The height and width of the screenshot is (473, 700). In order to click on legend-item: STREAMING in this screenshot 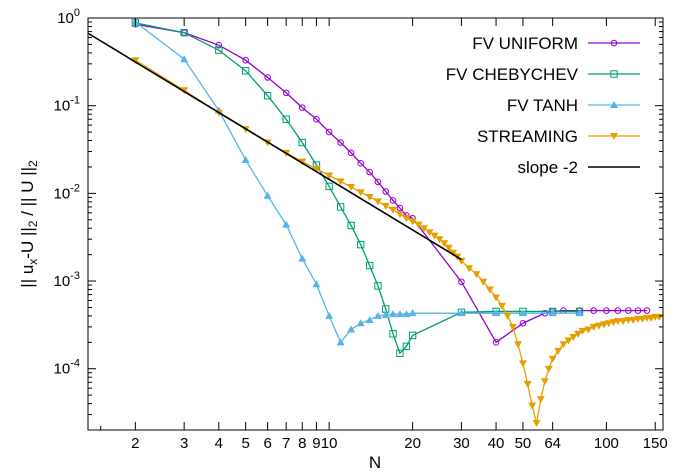, I will do `click(558, 136)`.